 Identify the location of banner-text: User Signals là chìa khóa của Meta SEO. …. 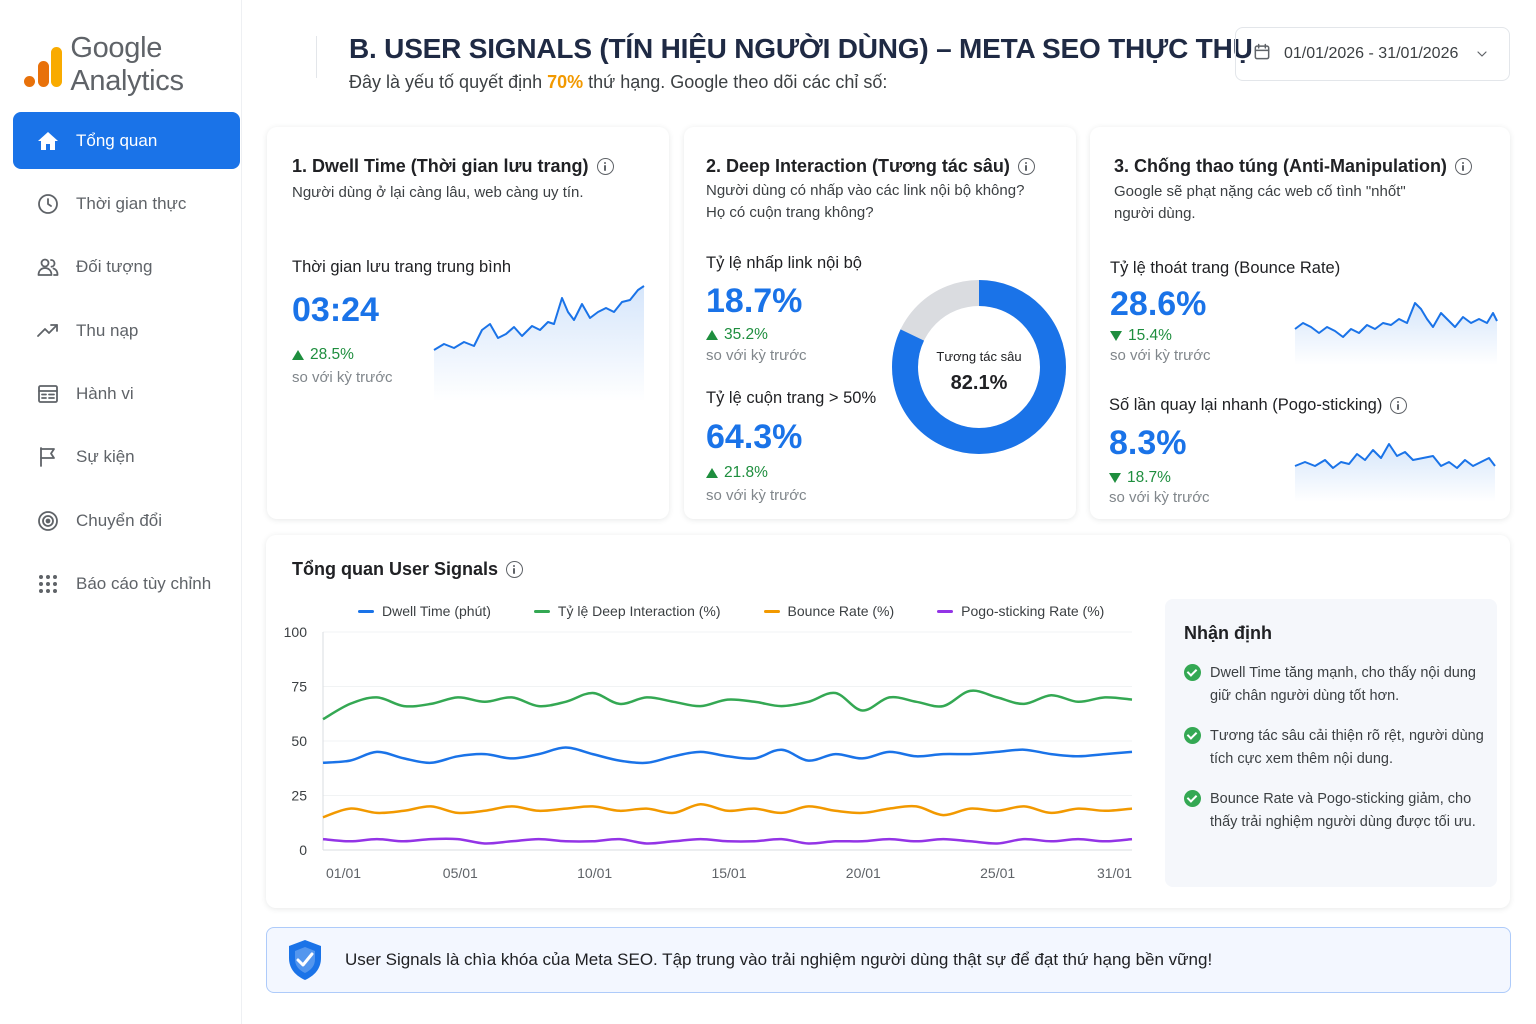
(779, 959).